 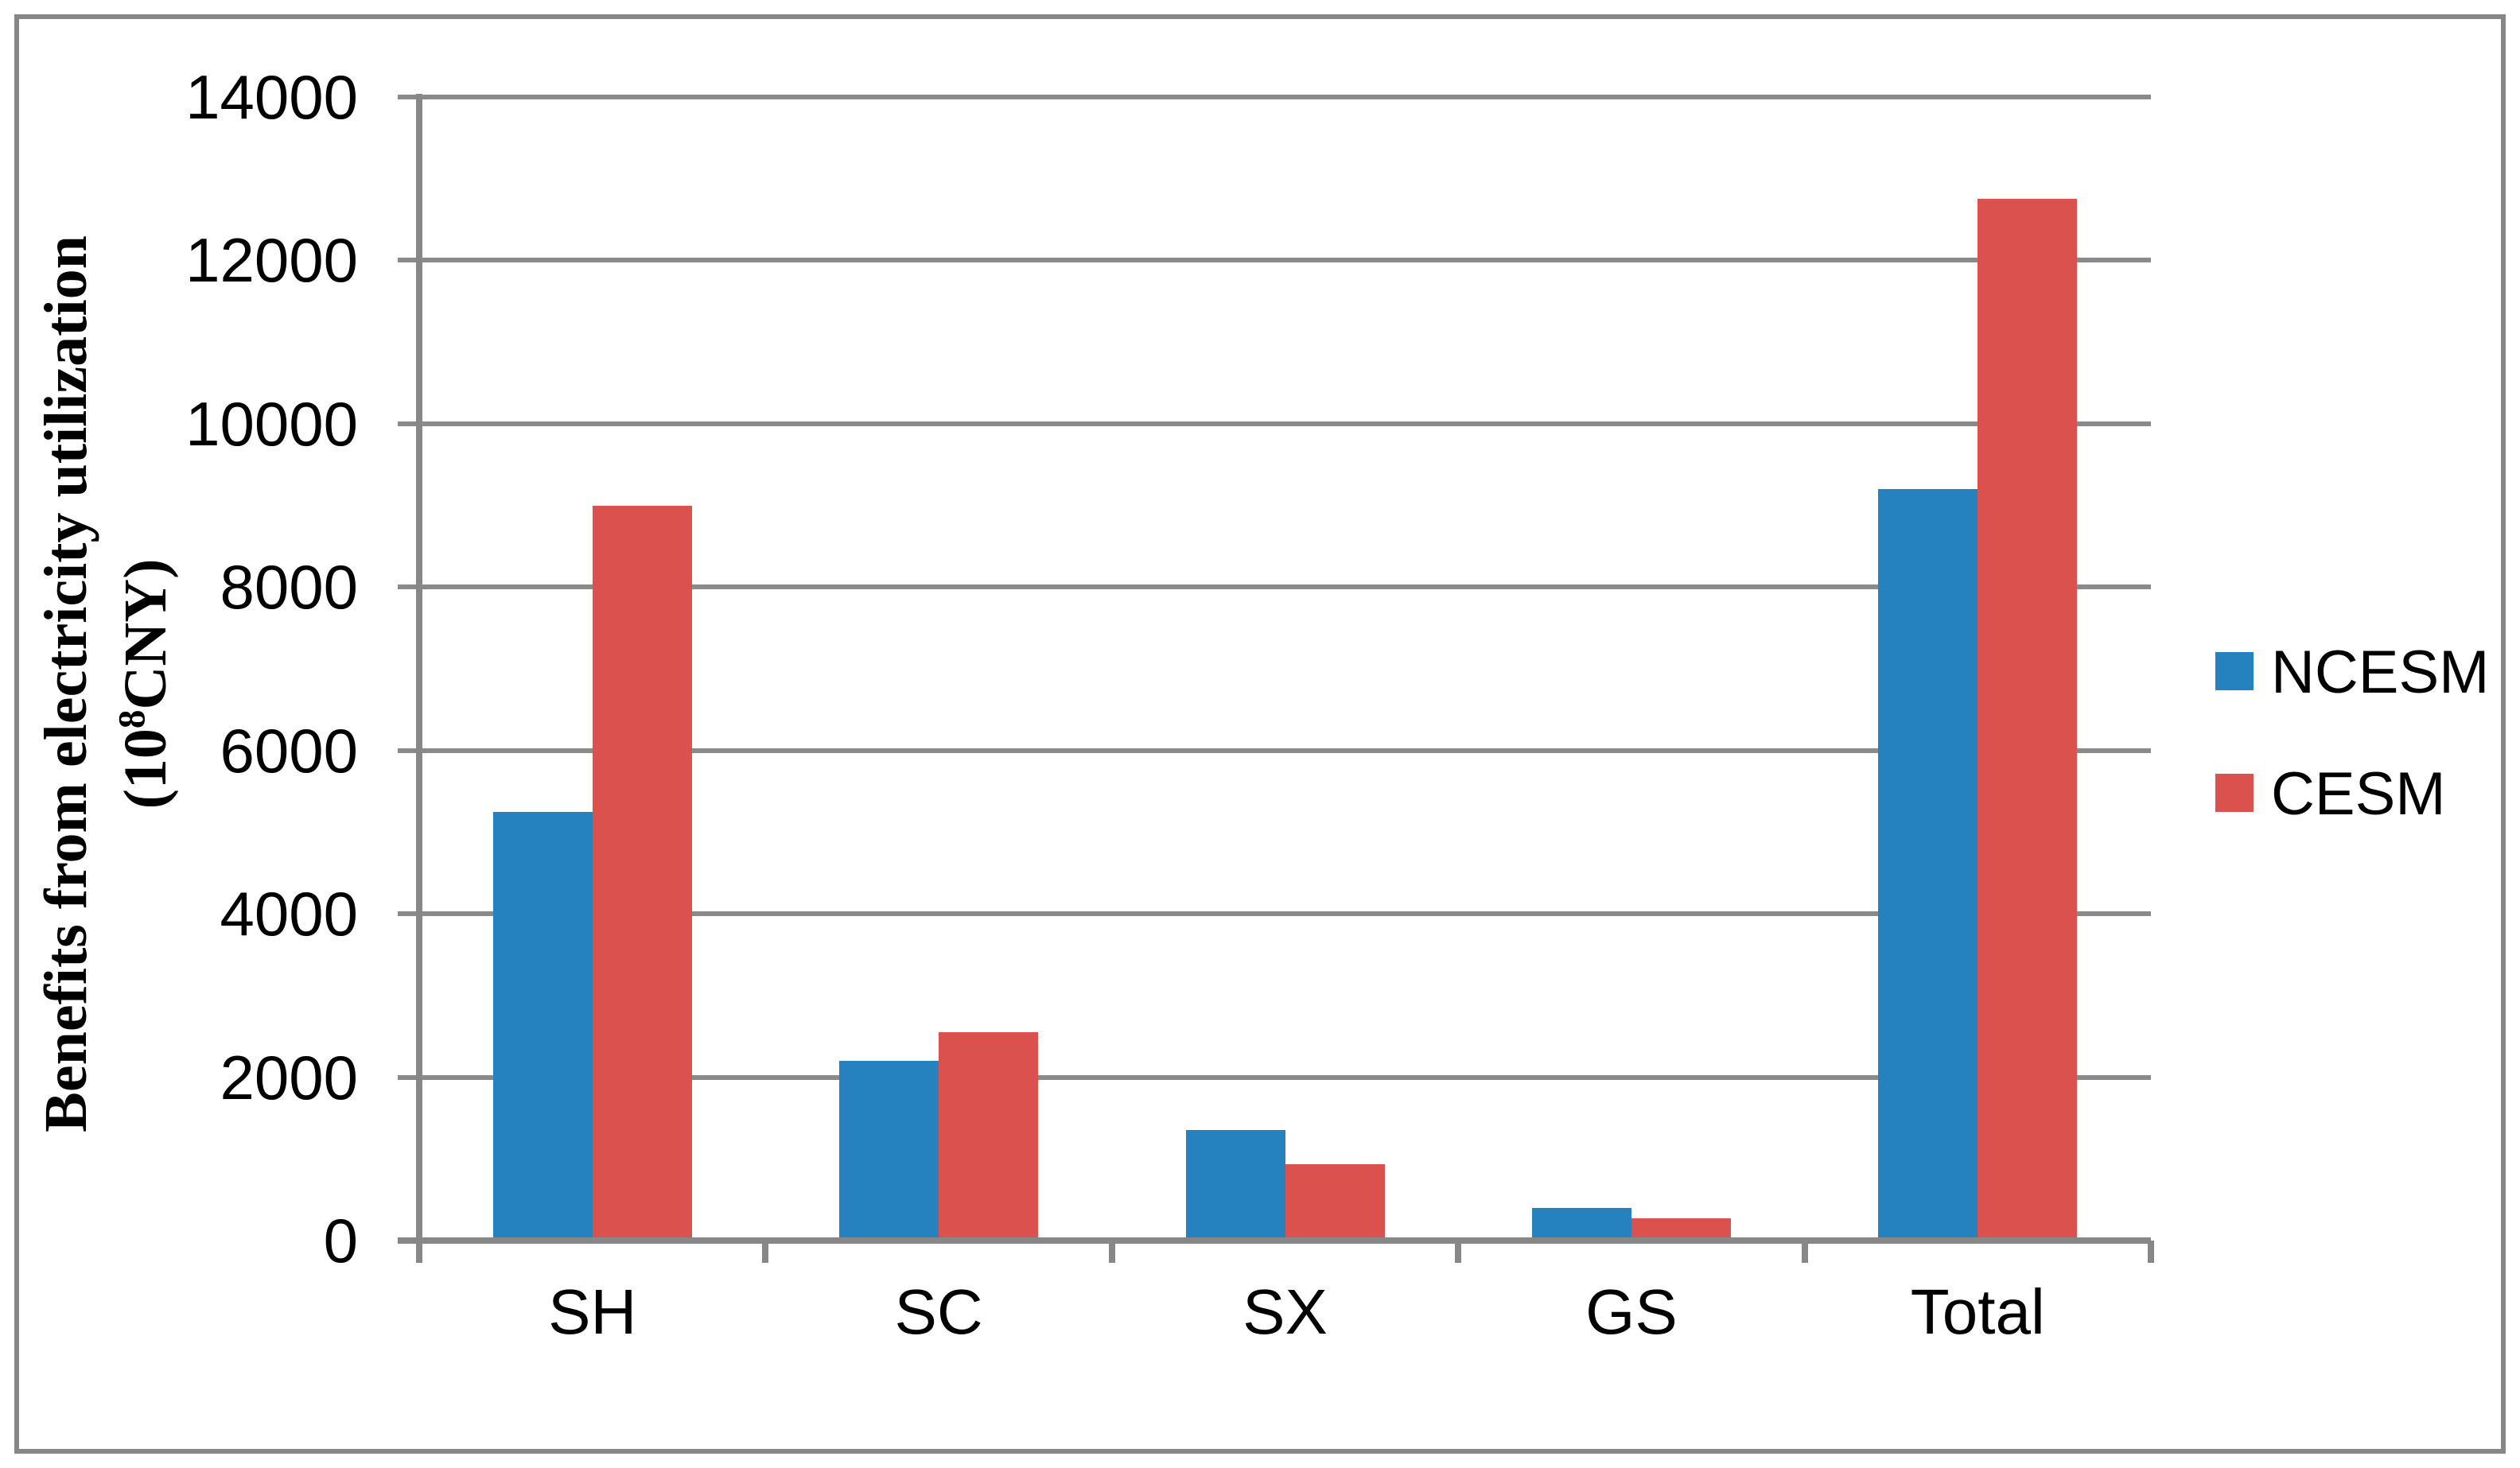 I want to click on bar-cesm-sh, so click(x=642, y=873).